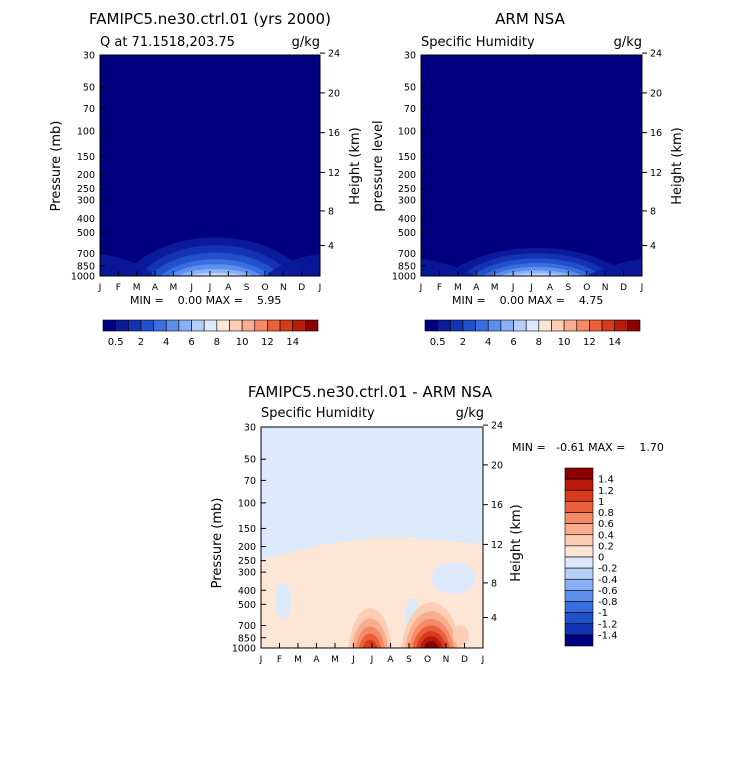  Describe the element at coordinates (421, 288) in the screenshot. I see `chart2-xtick-label-0: J` at that location.